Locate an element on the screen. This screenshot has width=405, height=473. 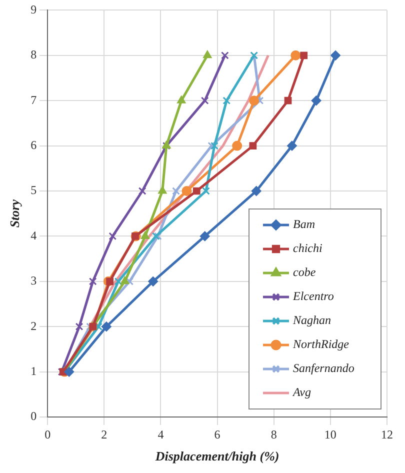
y-tick-label: 9 is located at coordinates (33, 9).